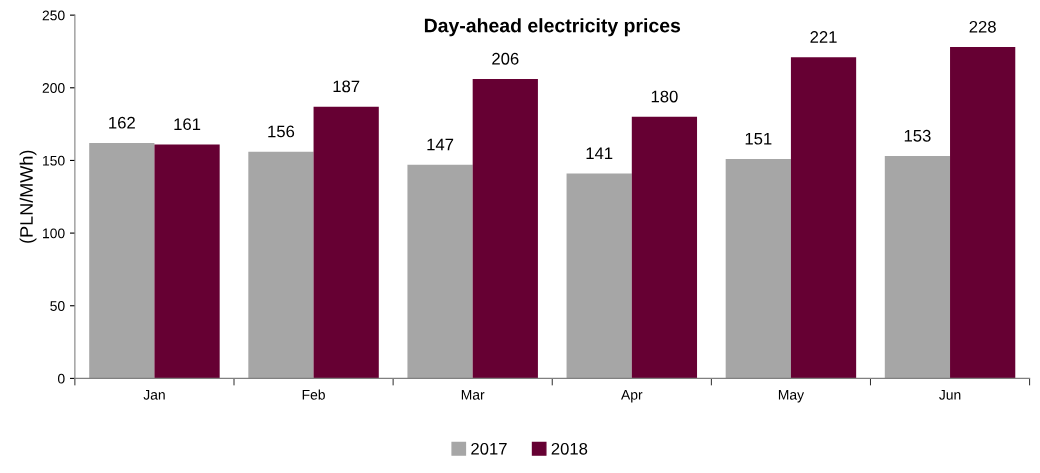 Image resolution: width=1040 pixels, height=473 pixels. I want to click on y-tick-label: 250, so click(53, 15).